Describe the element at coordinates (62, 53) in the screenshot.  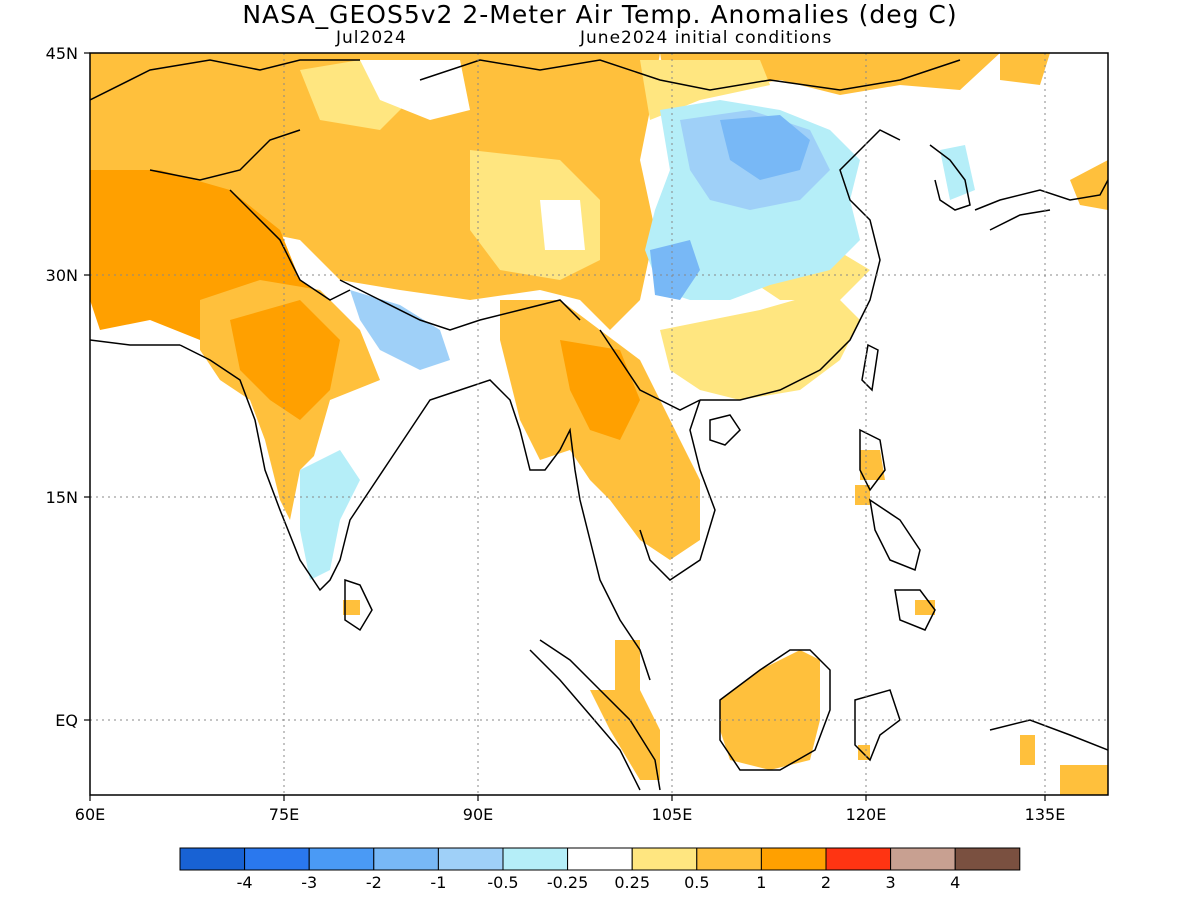
I see `lat-label-45n: 45N` at that location.